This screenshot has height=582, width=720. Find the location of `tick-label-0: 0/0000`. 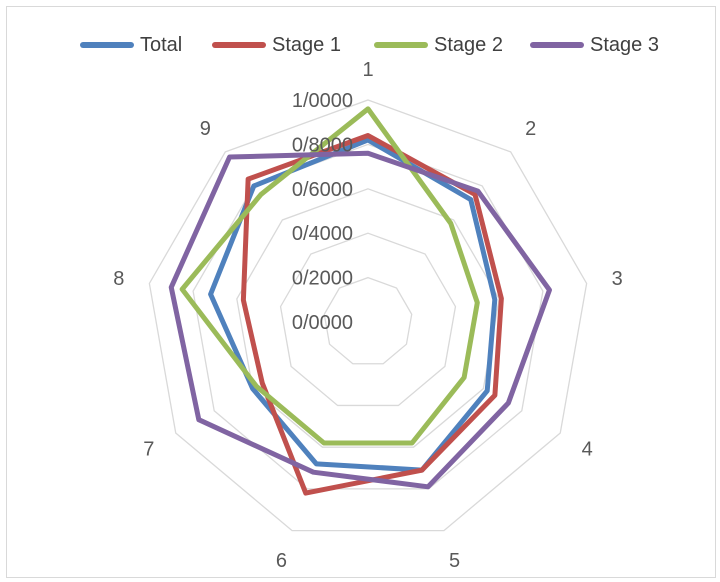

tick-label-0: 0/0000 is located at coordinates (322, 323).